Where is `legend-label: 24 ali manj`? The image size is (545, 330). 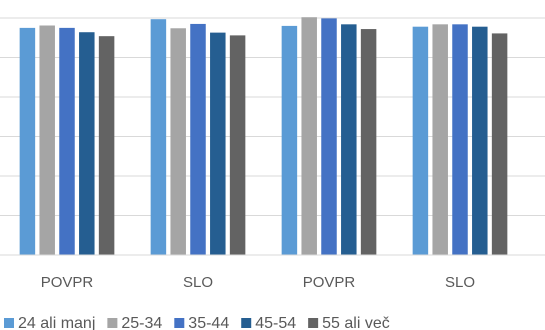
legend-label: 24 ali manj is located at coordinates (56, 322).